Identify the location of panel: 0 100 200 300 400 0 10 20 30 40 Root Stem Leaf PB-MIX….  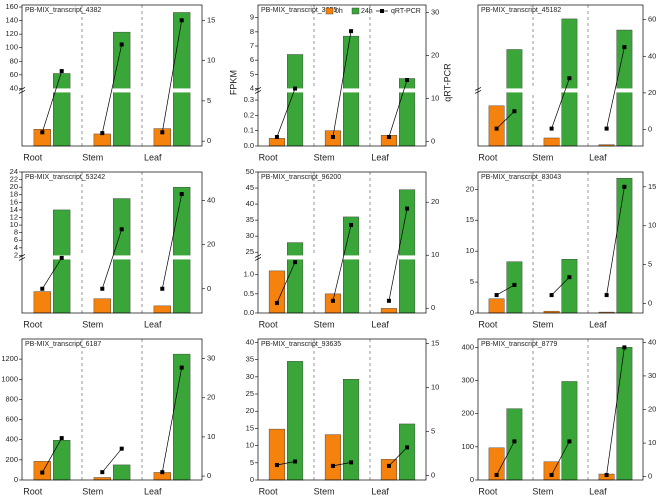
(558, 416).